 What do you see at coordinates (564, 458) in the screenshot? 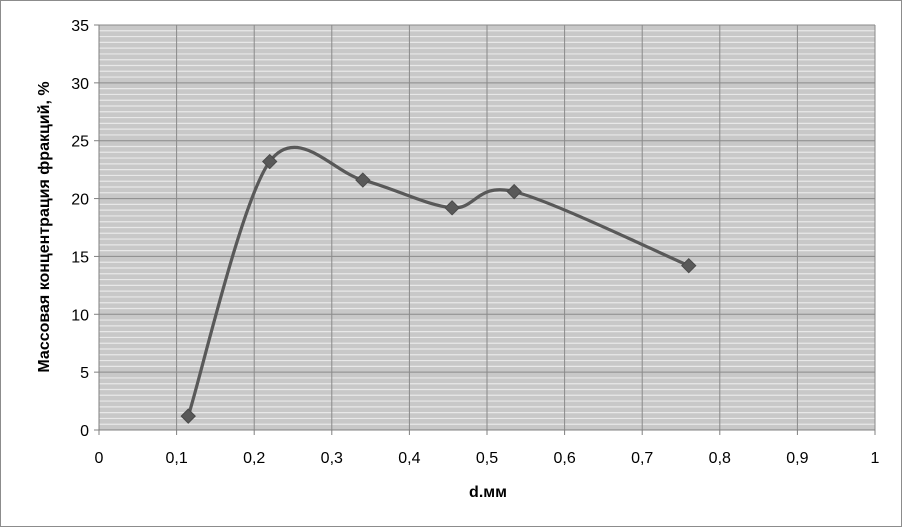
I see `x-tick-label: 0,6` at bounding box center [564, 458].